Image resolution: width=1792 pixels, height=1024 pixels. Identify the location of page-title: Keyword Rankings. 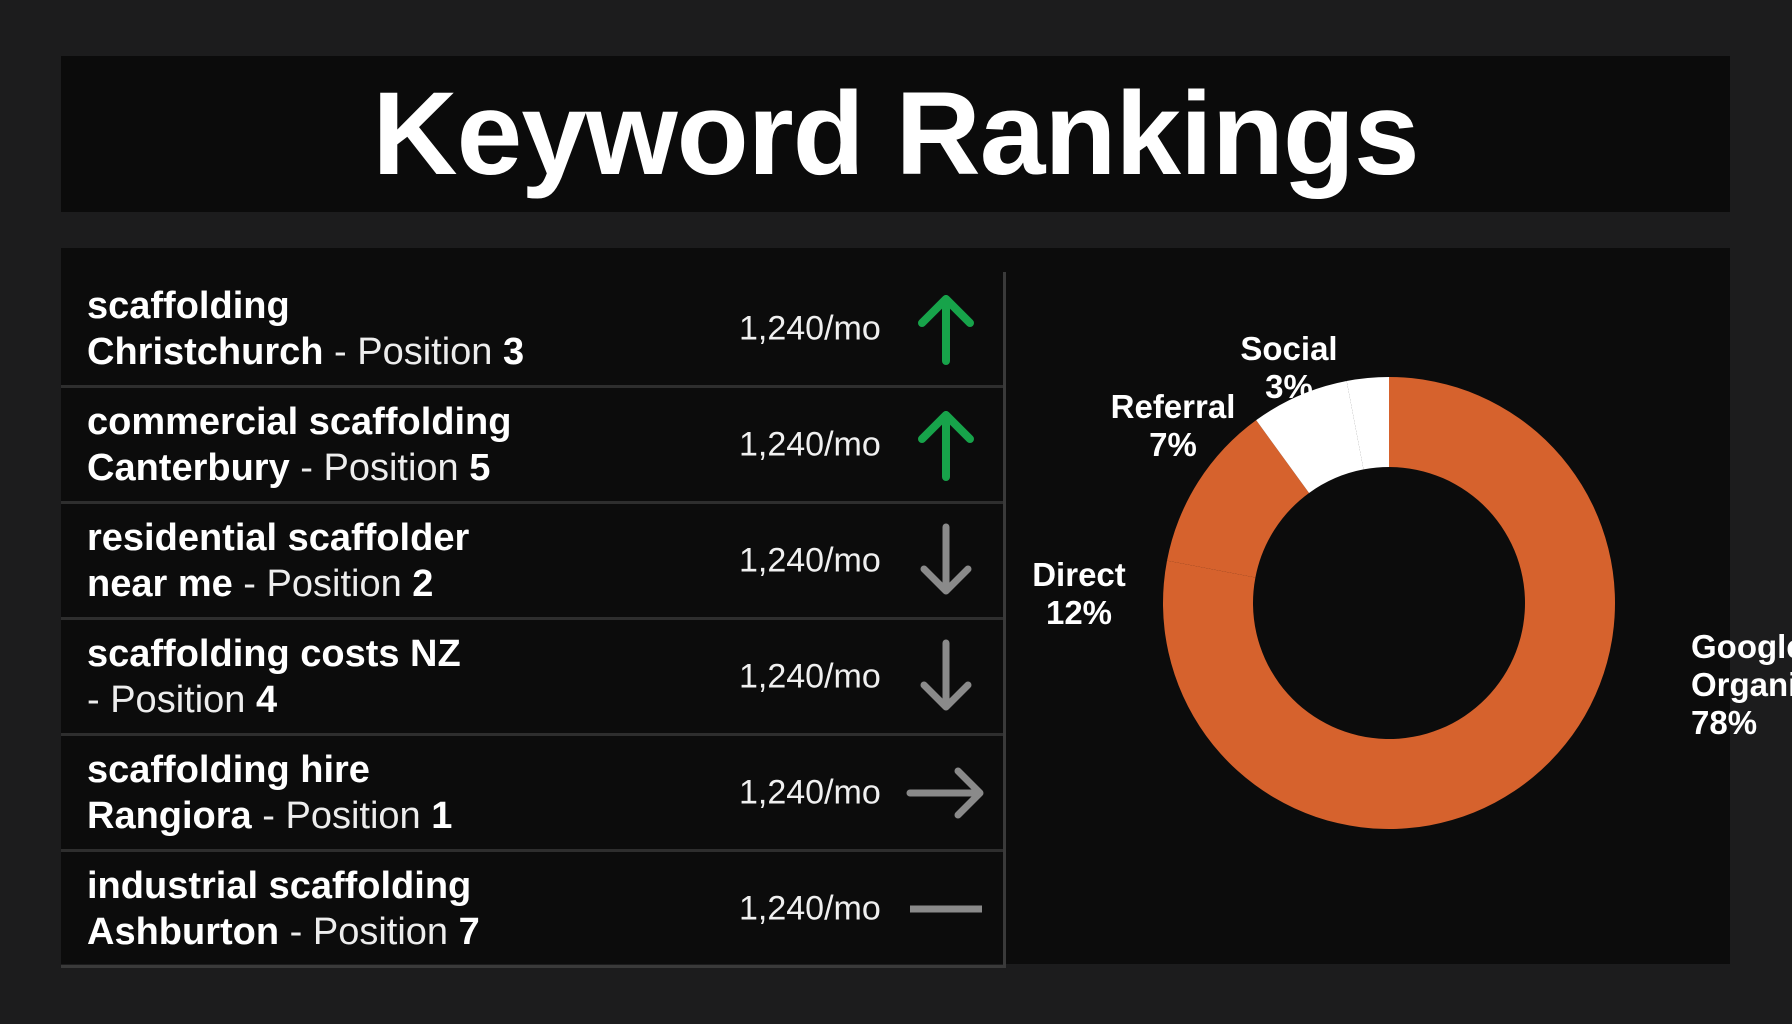
(895, 134).